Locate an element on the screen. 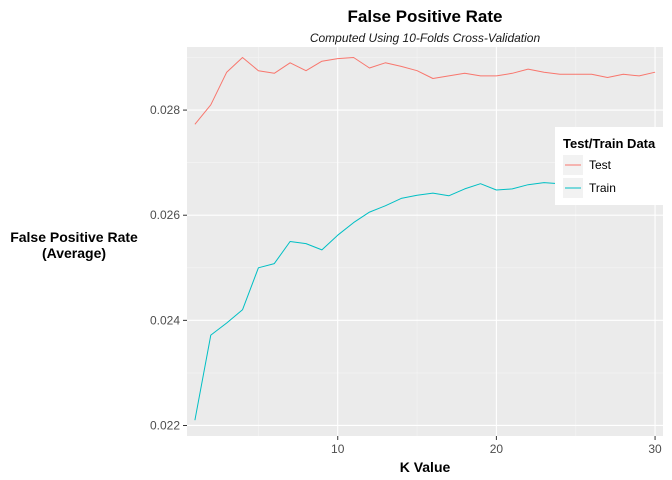  legend-items: Test Train is located at coordinates (589, 176).